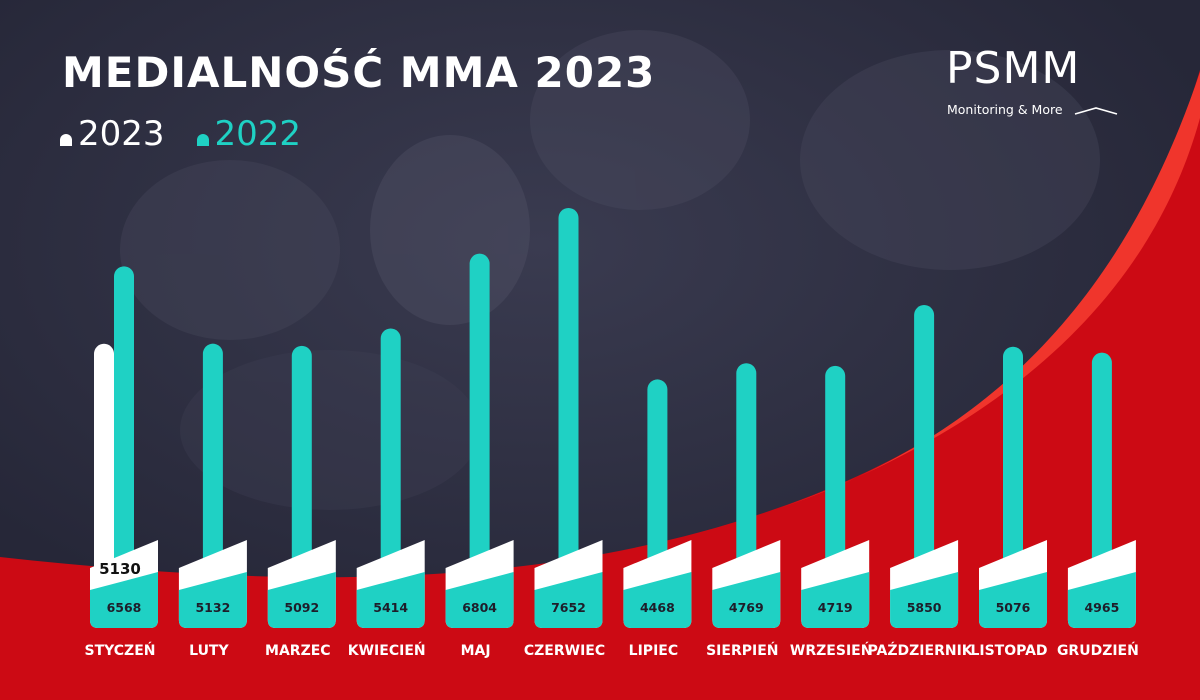 Image resolution: width=1200 pixels, height=700 pixels. What do you see at coordinates (359, 72) in the screenshot?
I see `chart-title: MEDIALNOŚĆ MMA 2023` at bounding box center [359, 72].